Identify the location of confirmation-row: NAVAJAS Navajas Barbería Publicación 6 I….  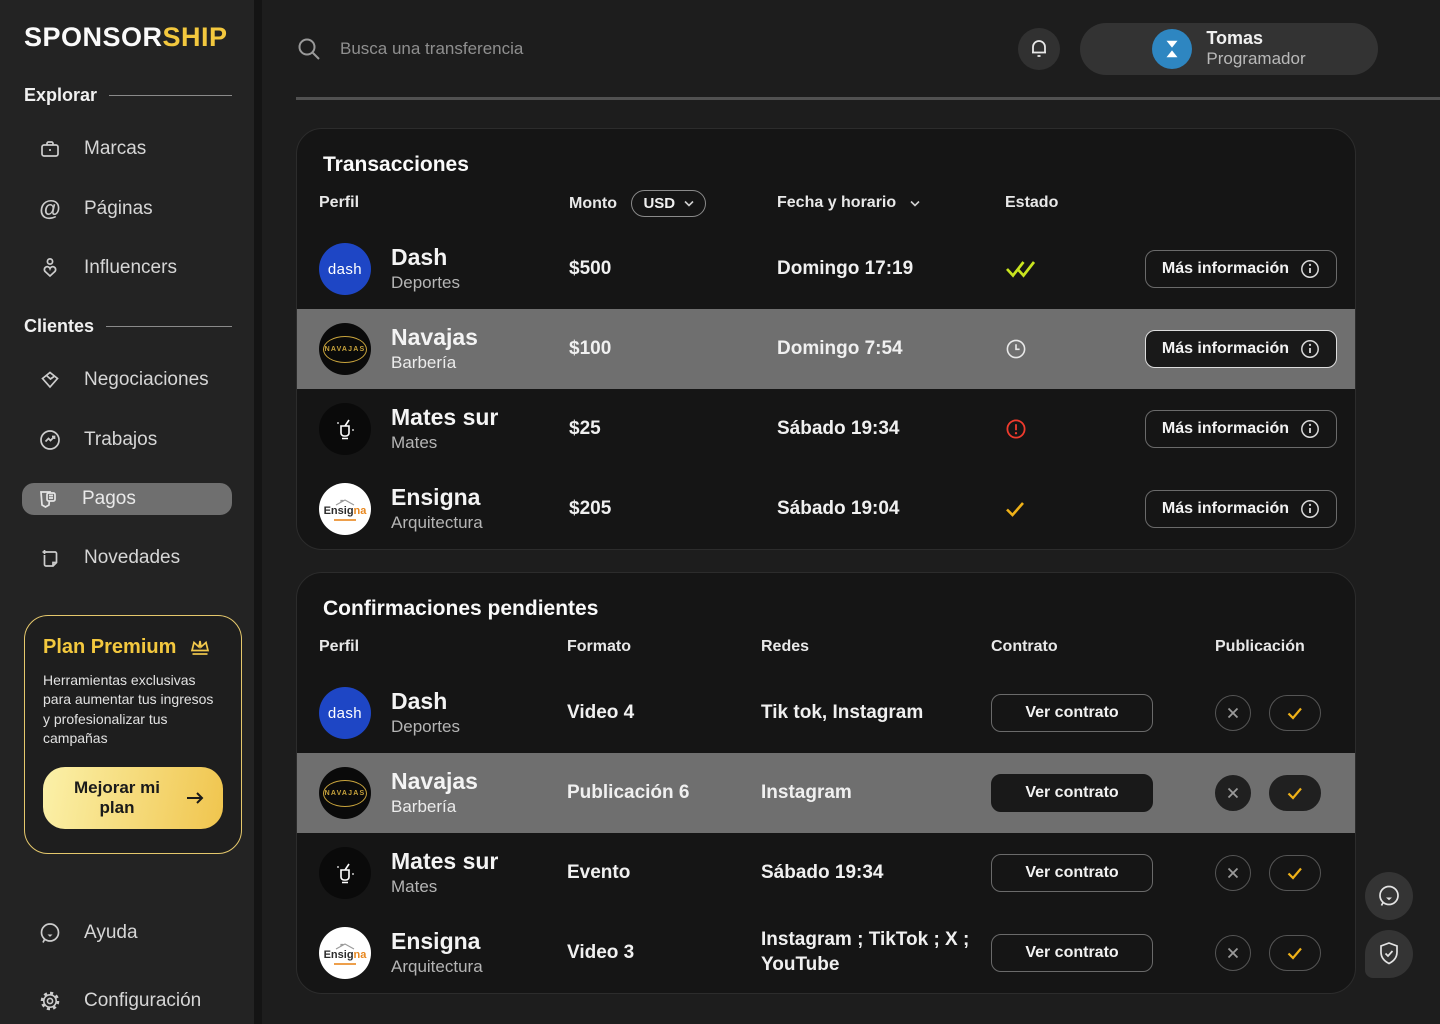
(826, 793).